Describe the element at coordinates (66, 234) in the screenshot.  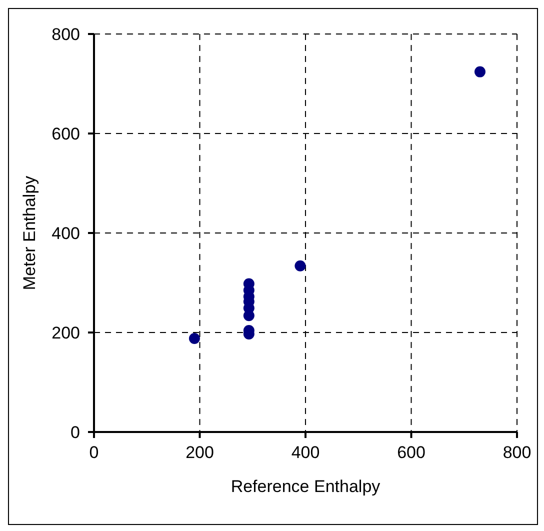
I see `y-tick-label: 400` at that location.